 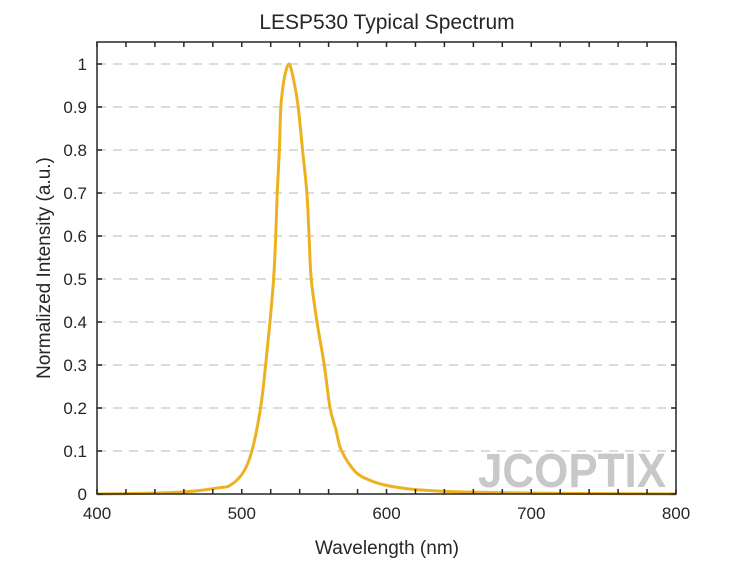 What do you see at coordinates (75, 279) in the screenshot?
I see `y-tick-label: 0.5` at bounding box center [75, 279].